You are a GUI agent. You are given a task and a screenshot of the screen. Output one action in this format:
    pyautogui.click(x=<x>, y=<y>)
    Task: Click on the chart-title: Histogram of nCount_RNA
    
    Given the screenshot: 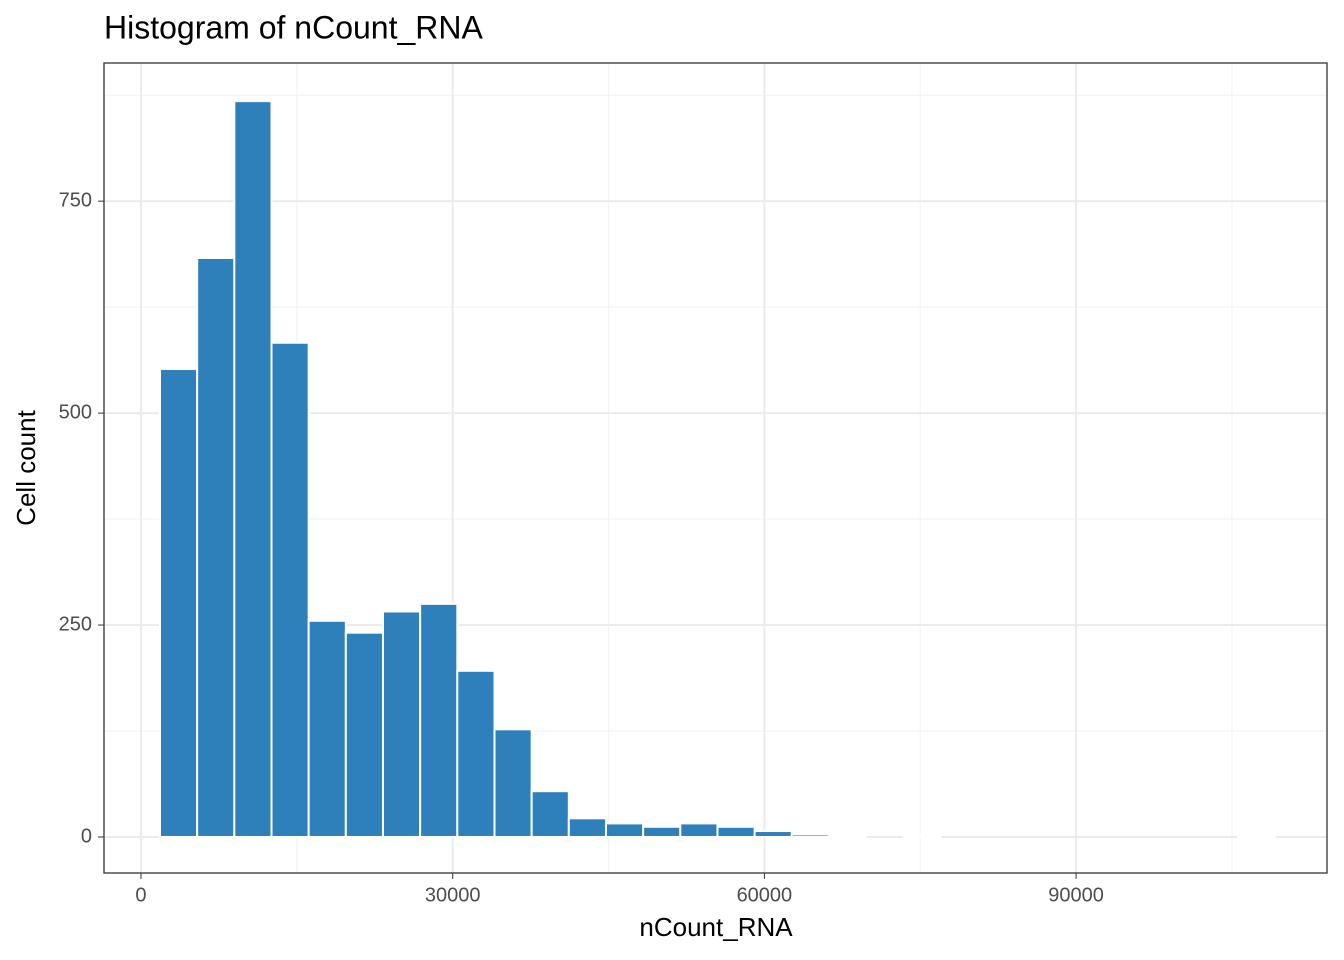 What is the action you would take?
    pyautogui.click(x=293, y=27)
    